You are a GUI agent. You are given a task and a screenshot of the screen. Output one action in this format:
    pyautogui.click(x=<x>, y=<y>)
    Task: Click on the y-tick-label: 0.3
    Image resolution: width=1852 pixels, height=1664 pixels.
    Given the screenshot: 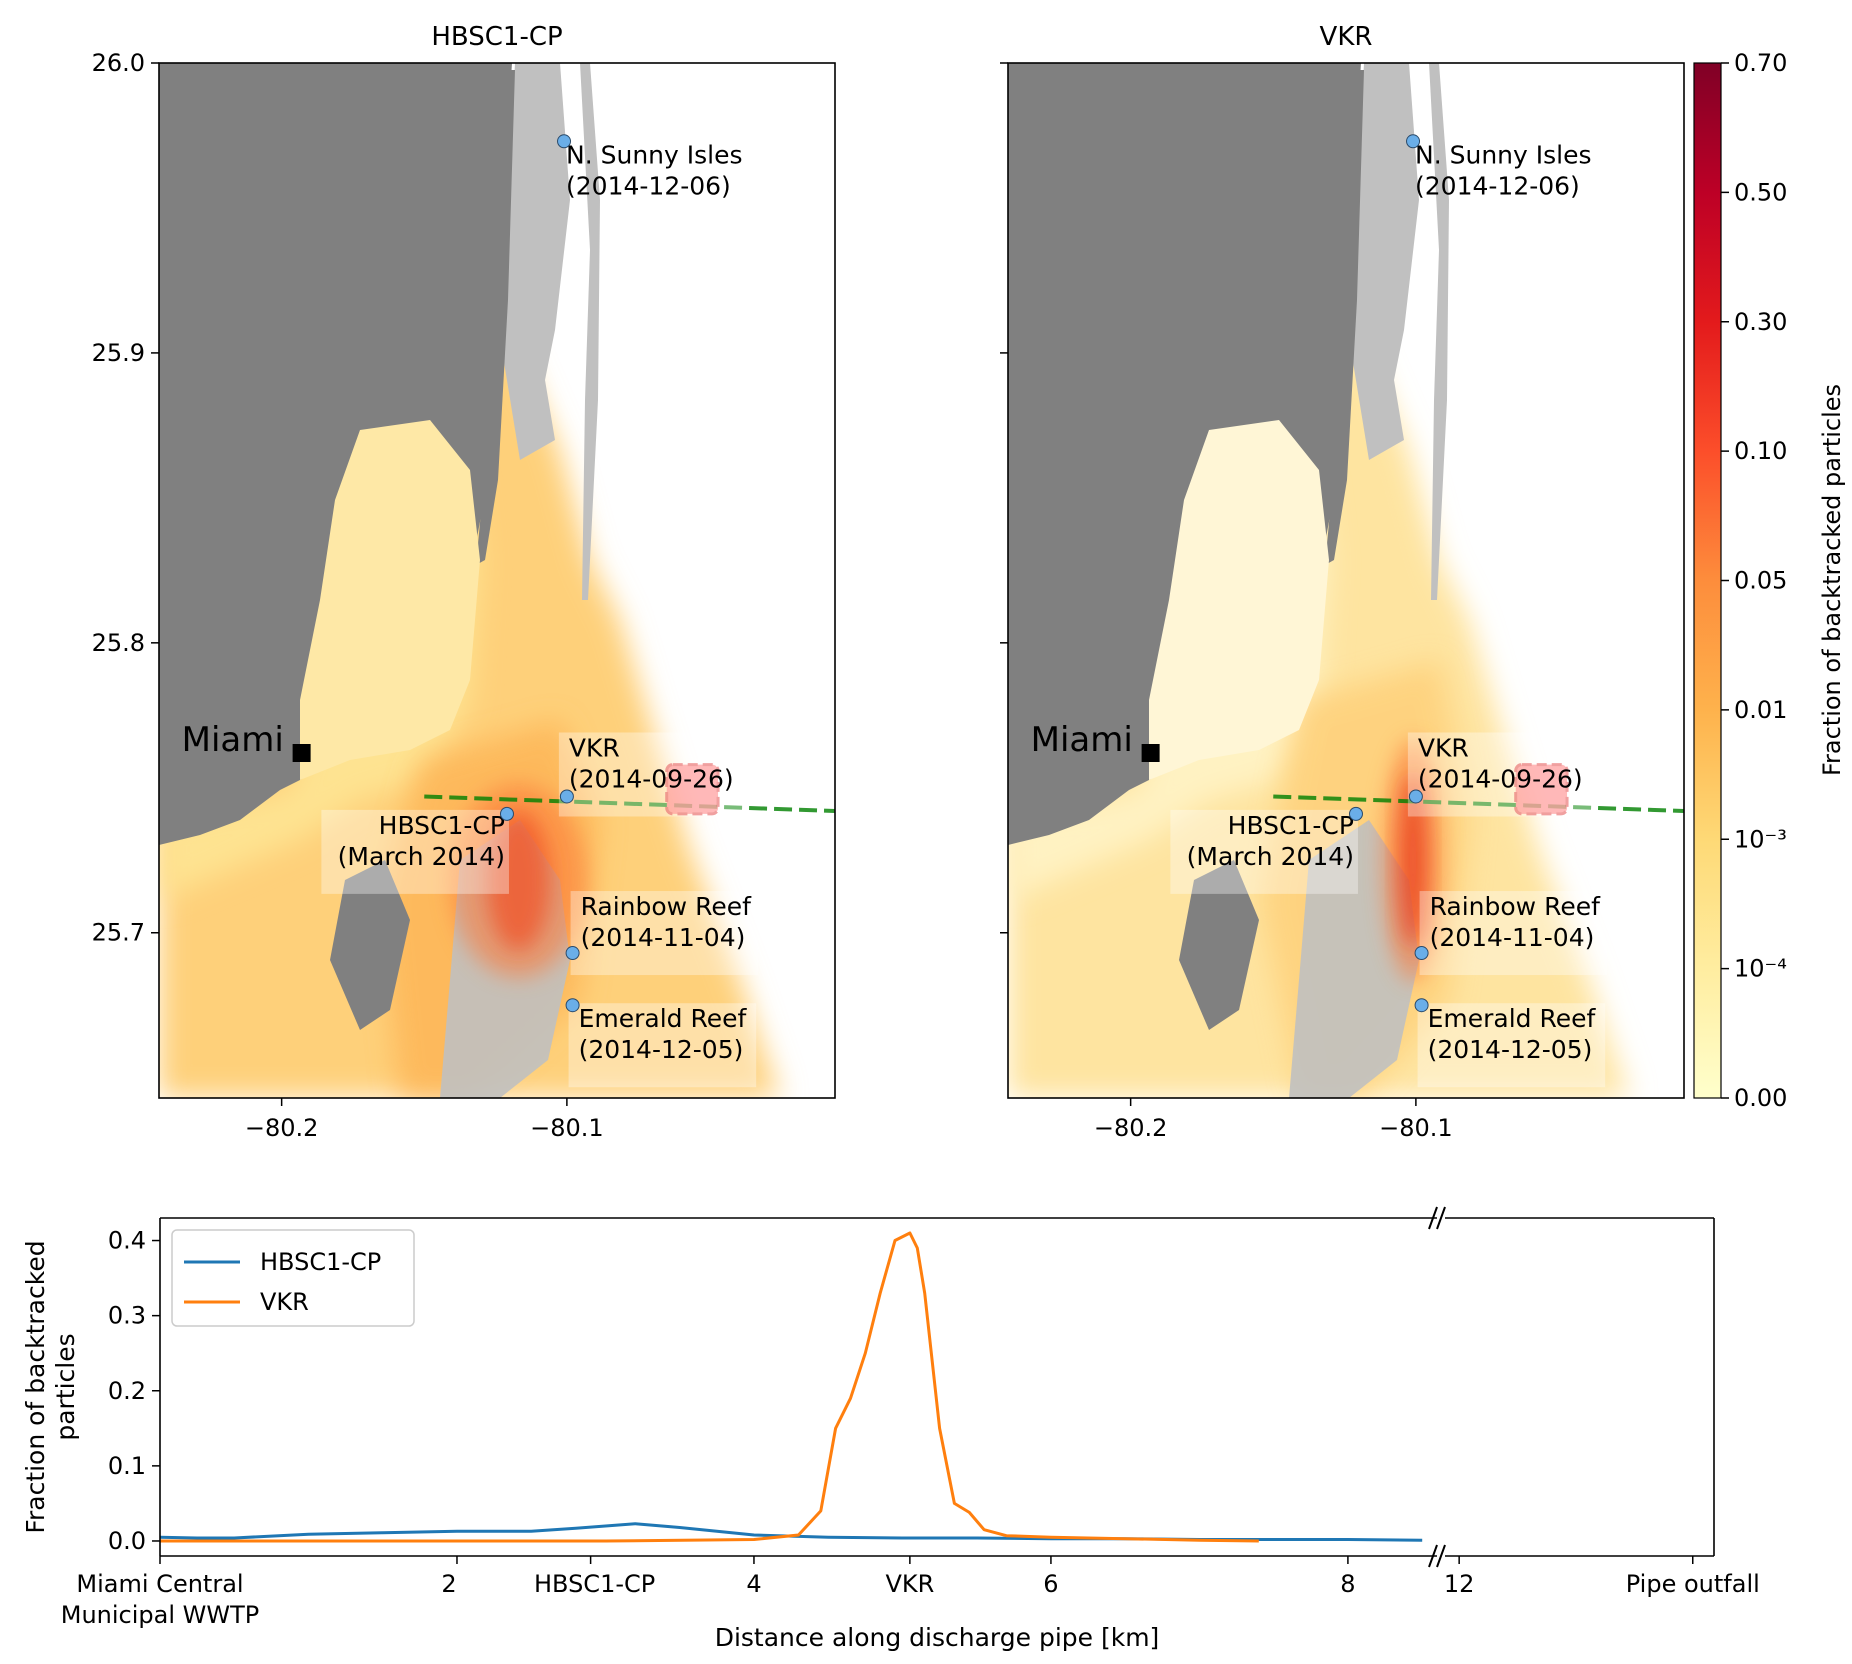 What is the action you would take?
    pyautogui.click(x=127, y=1316)
    